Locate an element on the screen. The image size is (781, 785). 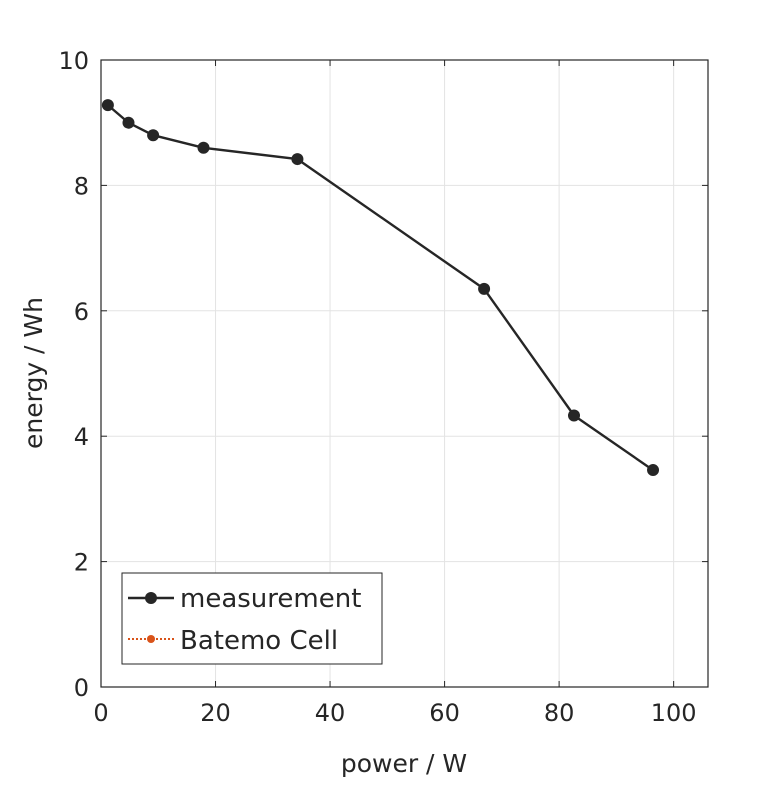
y-tick-label: 2 is located at coordinates (81, 563).